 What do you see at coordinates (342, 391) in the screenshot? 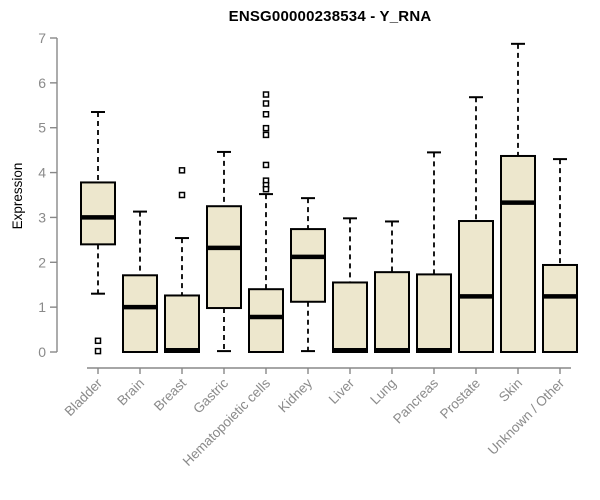
I see `x-tick-label: Liver` at bounding box center [342, 391].